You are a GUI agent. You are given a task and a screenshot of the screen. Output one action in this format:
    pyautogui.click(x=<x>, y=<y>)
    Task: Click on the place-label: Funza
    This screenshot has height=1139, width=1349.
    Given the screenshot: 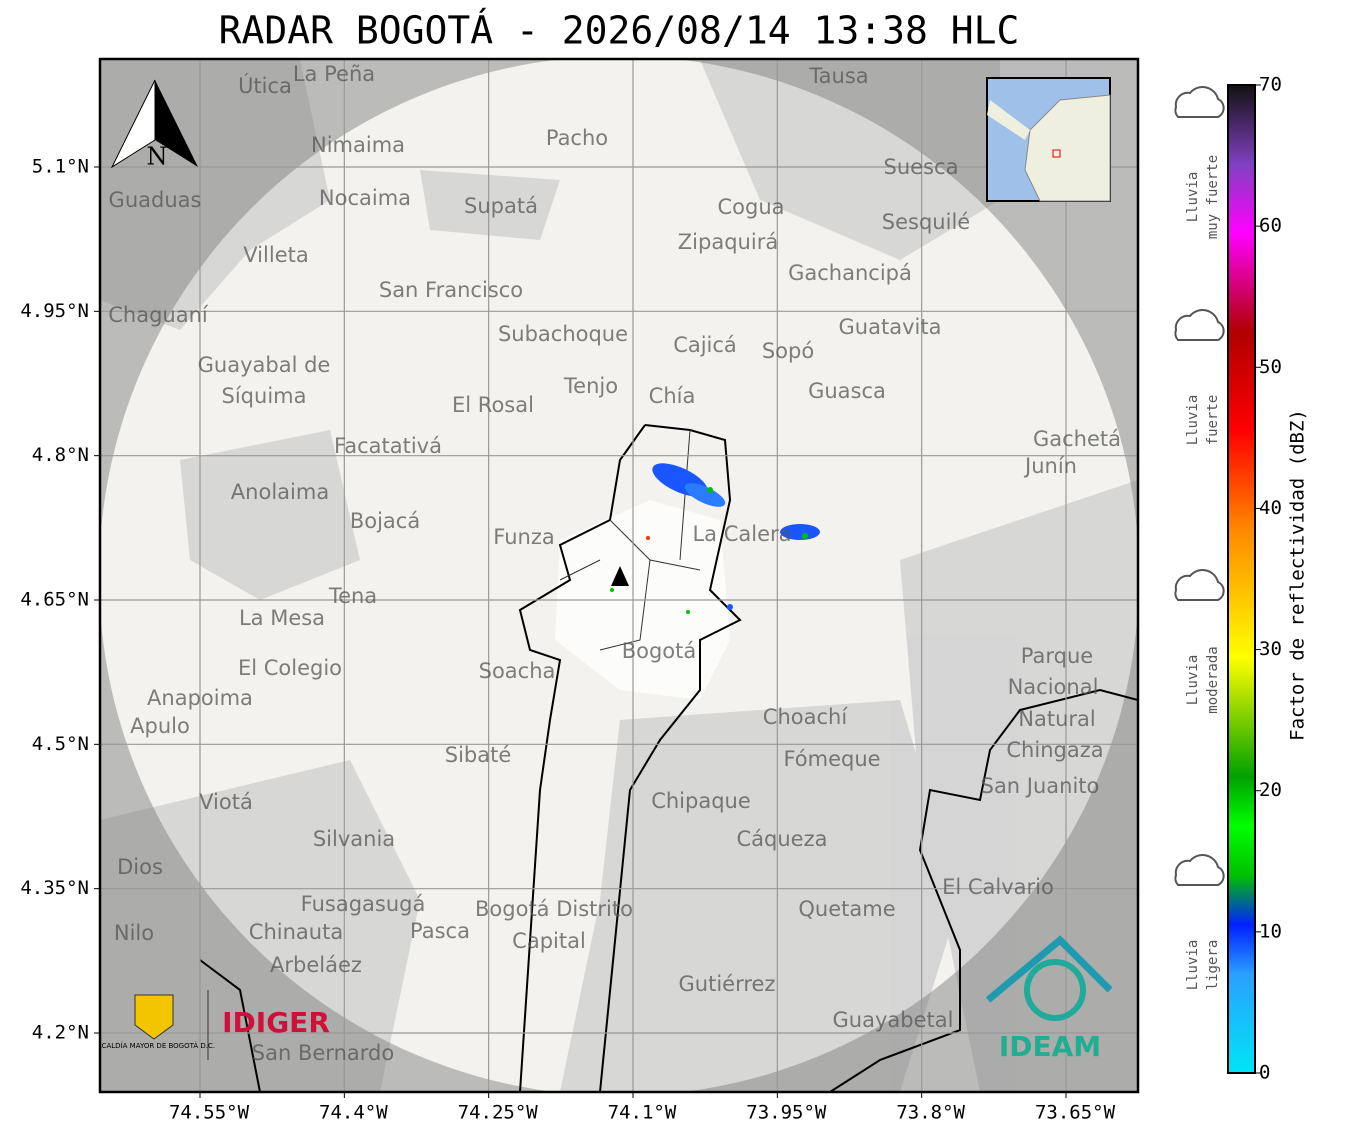 What is the action you would take?
    pyautogui.click(x=523, y=537)
    